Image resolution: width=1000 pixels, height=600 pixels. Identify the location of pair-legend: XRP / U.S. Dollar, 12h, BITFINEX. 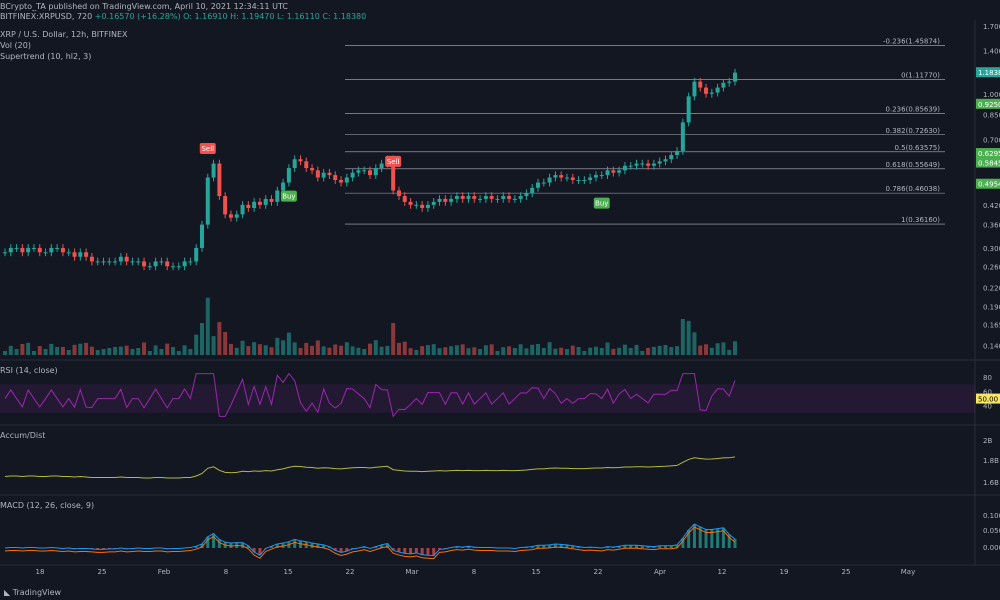
(64, 34).